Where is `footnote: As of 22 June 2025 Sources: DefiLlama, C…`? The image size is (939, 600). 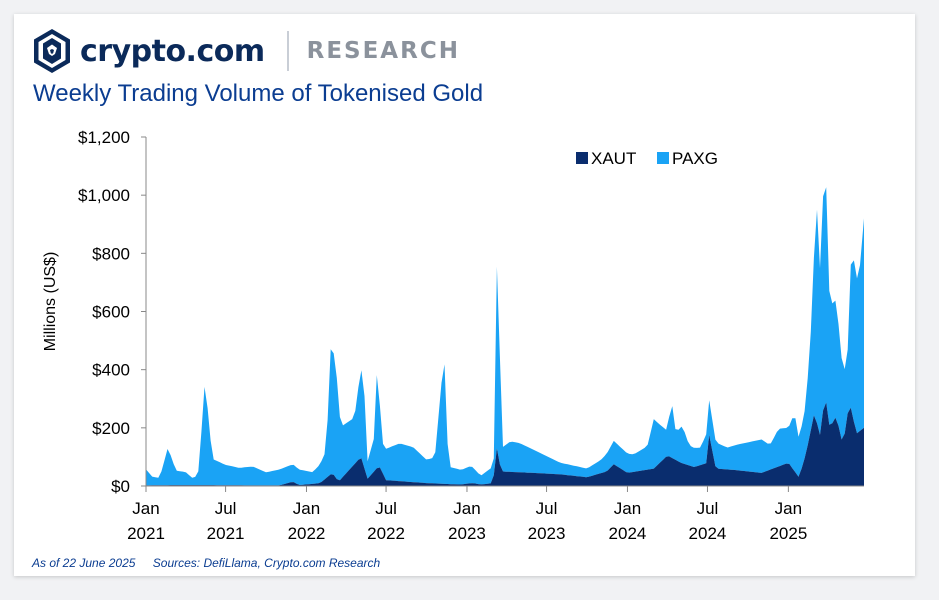
footnote: As of 22 June 2025 Sources: DefiLlama, C… is located at coordinates (213, 563).